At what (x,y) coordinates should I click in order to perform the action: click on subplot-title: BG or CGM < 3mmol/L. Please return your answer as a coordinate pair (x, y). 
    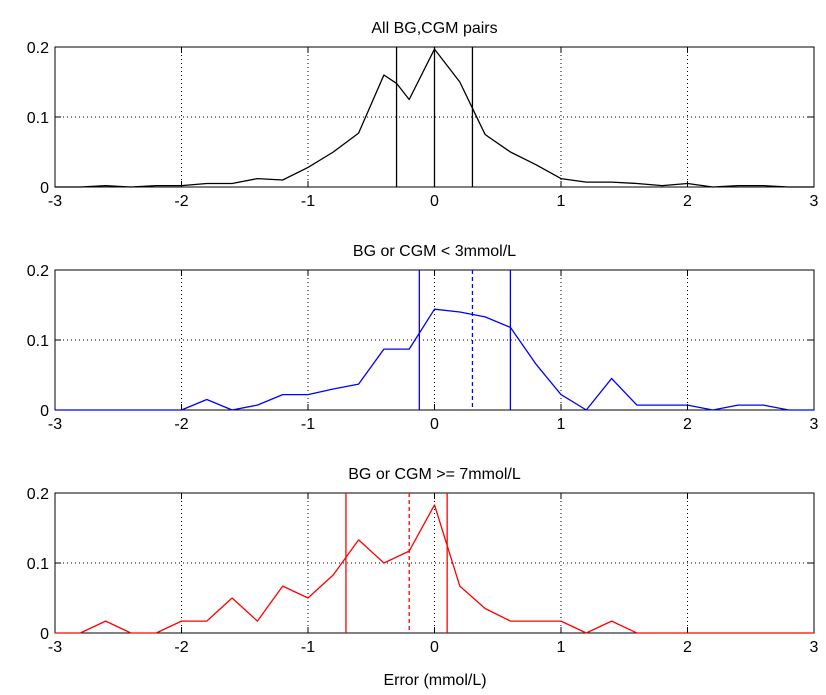
    Looking at the image, I should click on (434, 251).